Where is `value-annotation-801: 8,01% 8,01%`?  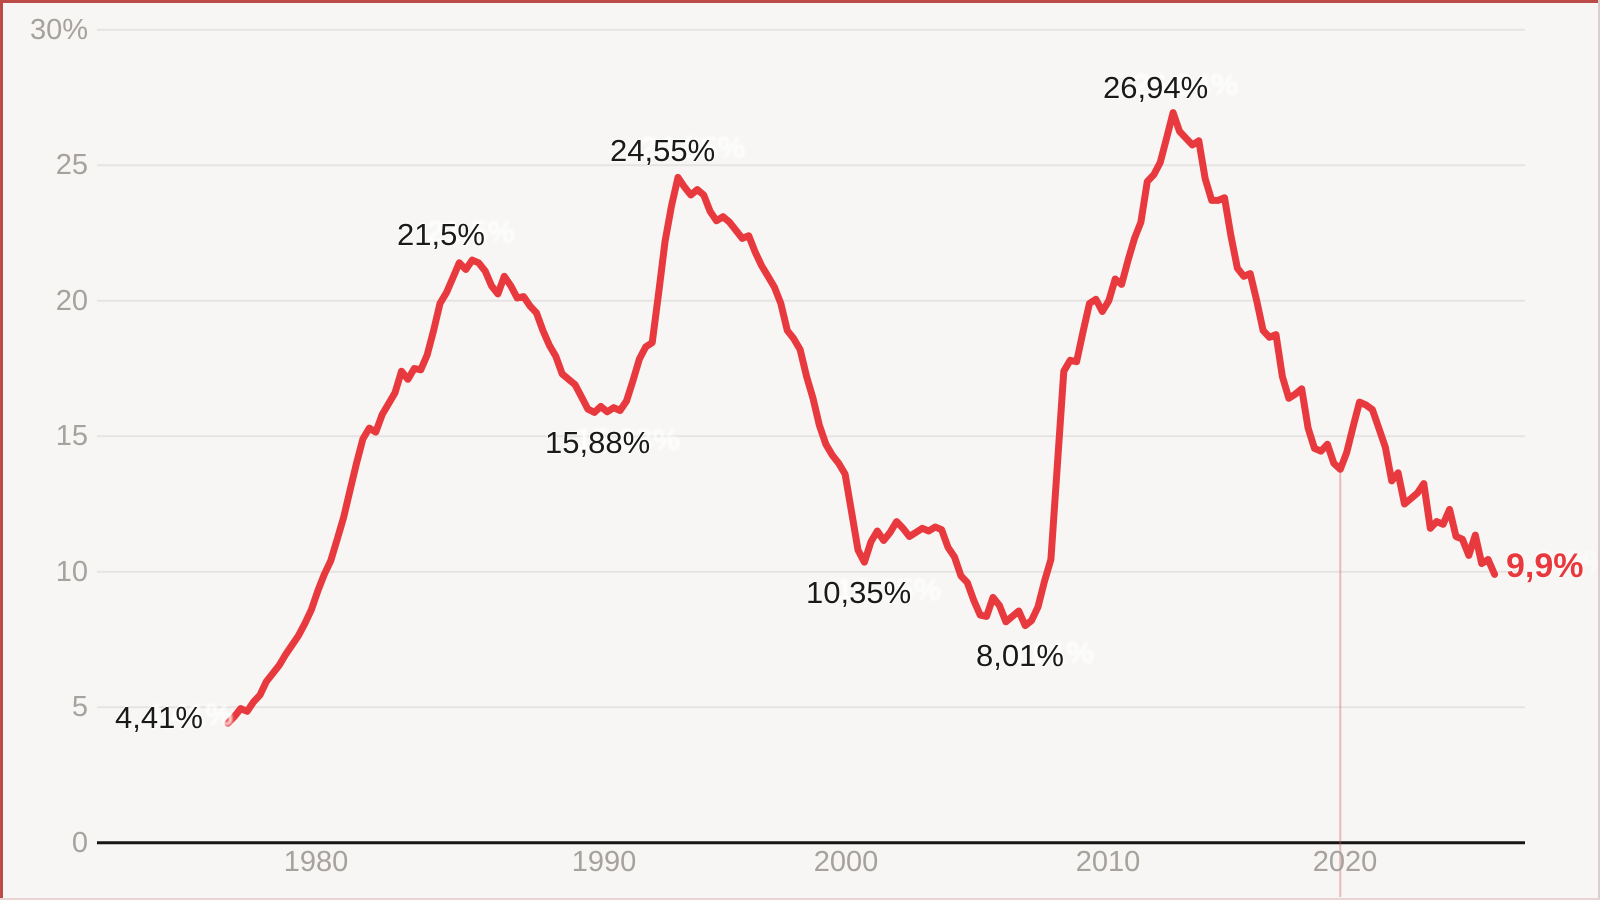
value-annotation-801: 8,01% 8,01% is located at coordinates (1035, 654).